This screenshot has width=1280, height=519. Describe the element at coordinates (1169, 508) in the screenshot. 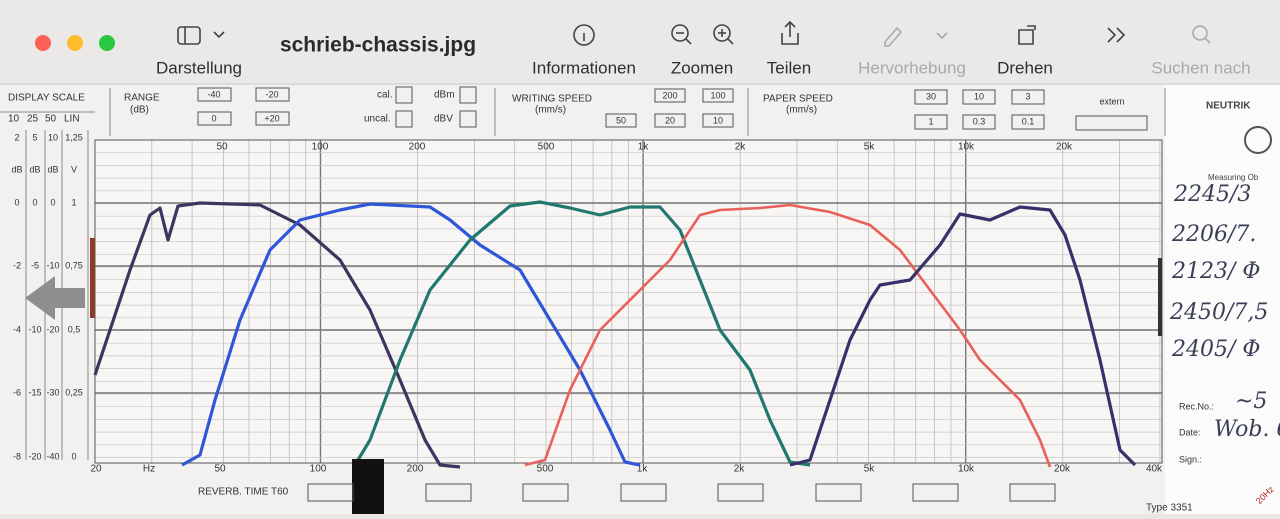

I see `label: Type 3351` at that location.